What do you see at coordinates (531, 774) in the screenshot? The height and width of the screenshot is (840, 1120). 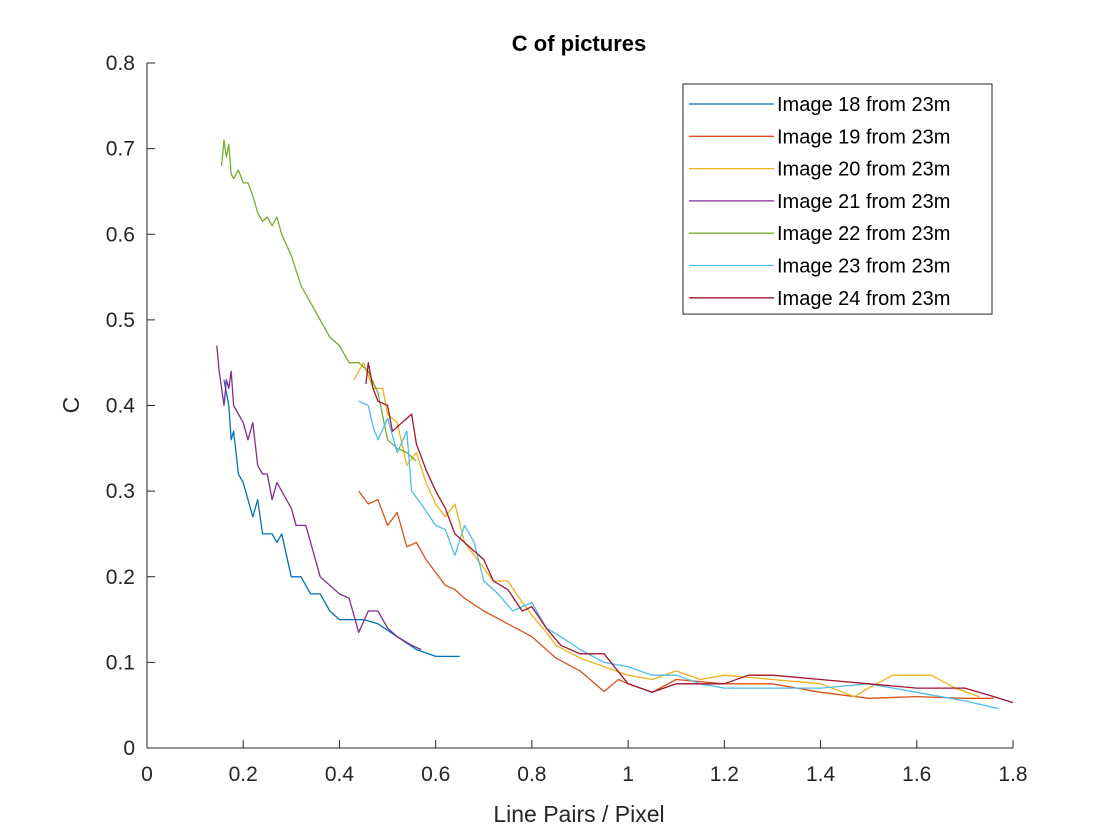 I see `x-tick-label: 0.8` at bounding box center [531, 774].